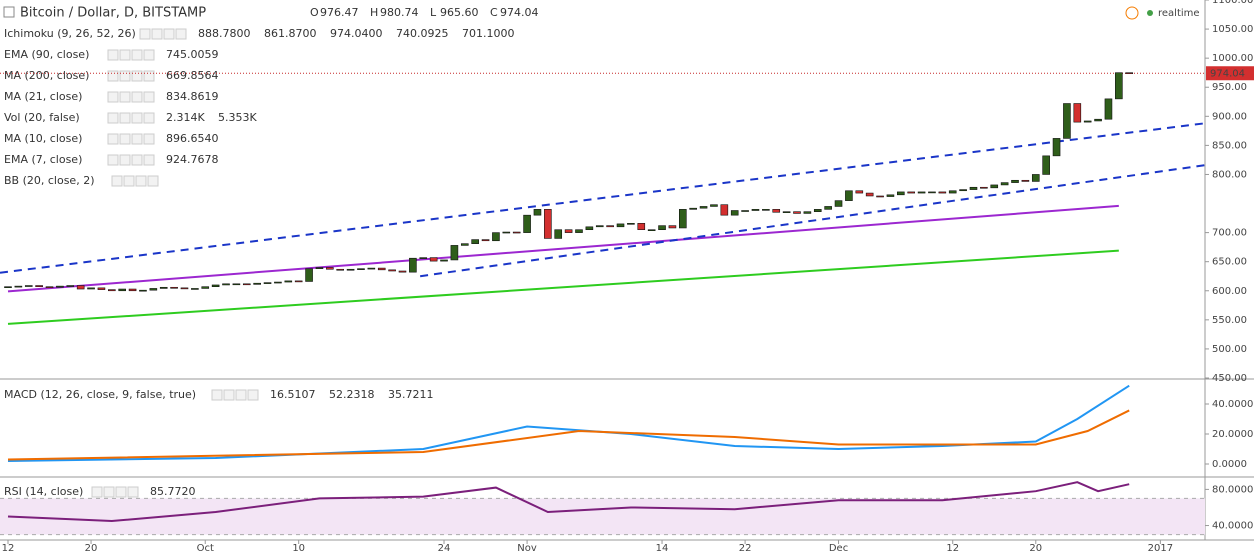  What do you see at coordinates (1229, 233) in the screenshot?
I see `y-tick-label: 700.00` at bounding box center [1229, 233].